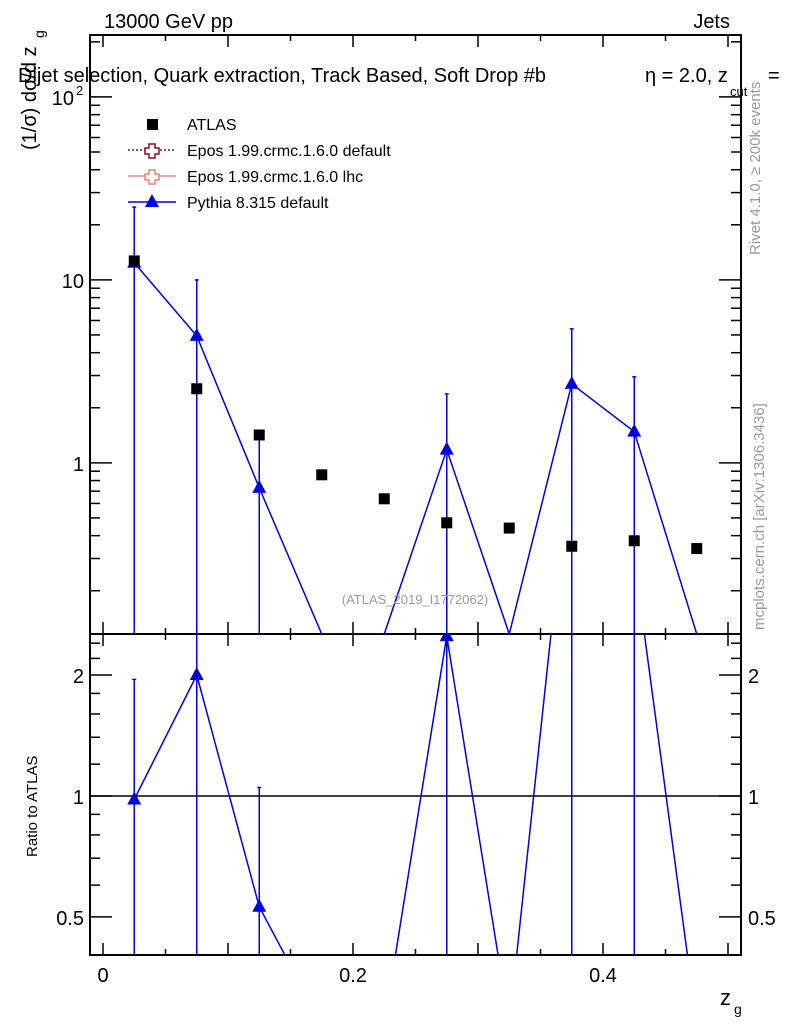 The image size is (786, 1024). I want to click on y-axis-label: (1/σ) dσ/d z, so click(30, 98).